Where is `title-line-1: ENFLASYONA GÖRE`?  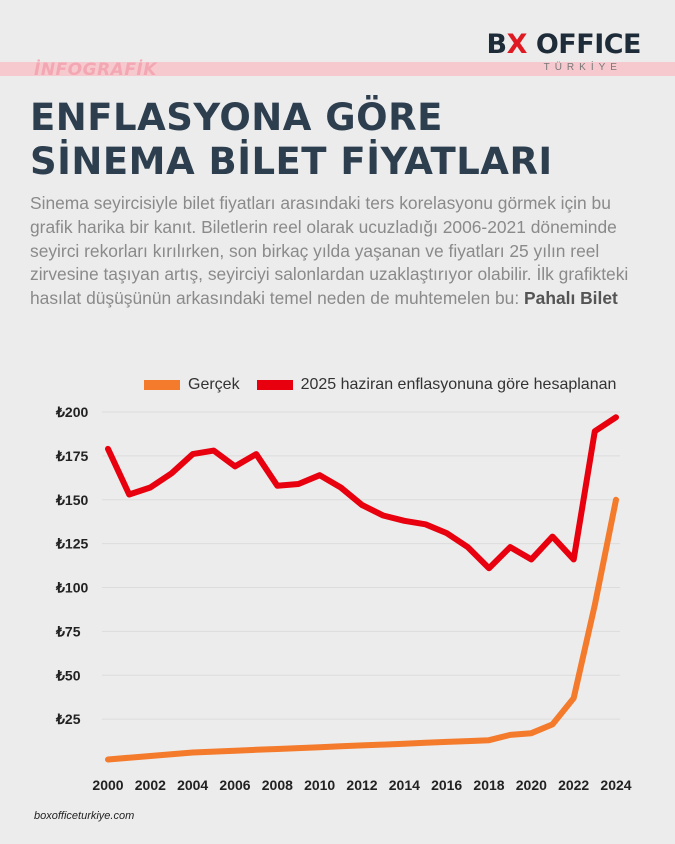 title-line-1: ENFLASYONA GÖRE is located at coordinates (236, 117).